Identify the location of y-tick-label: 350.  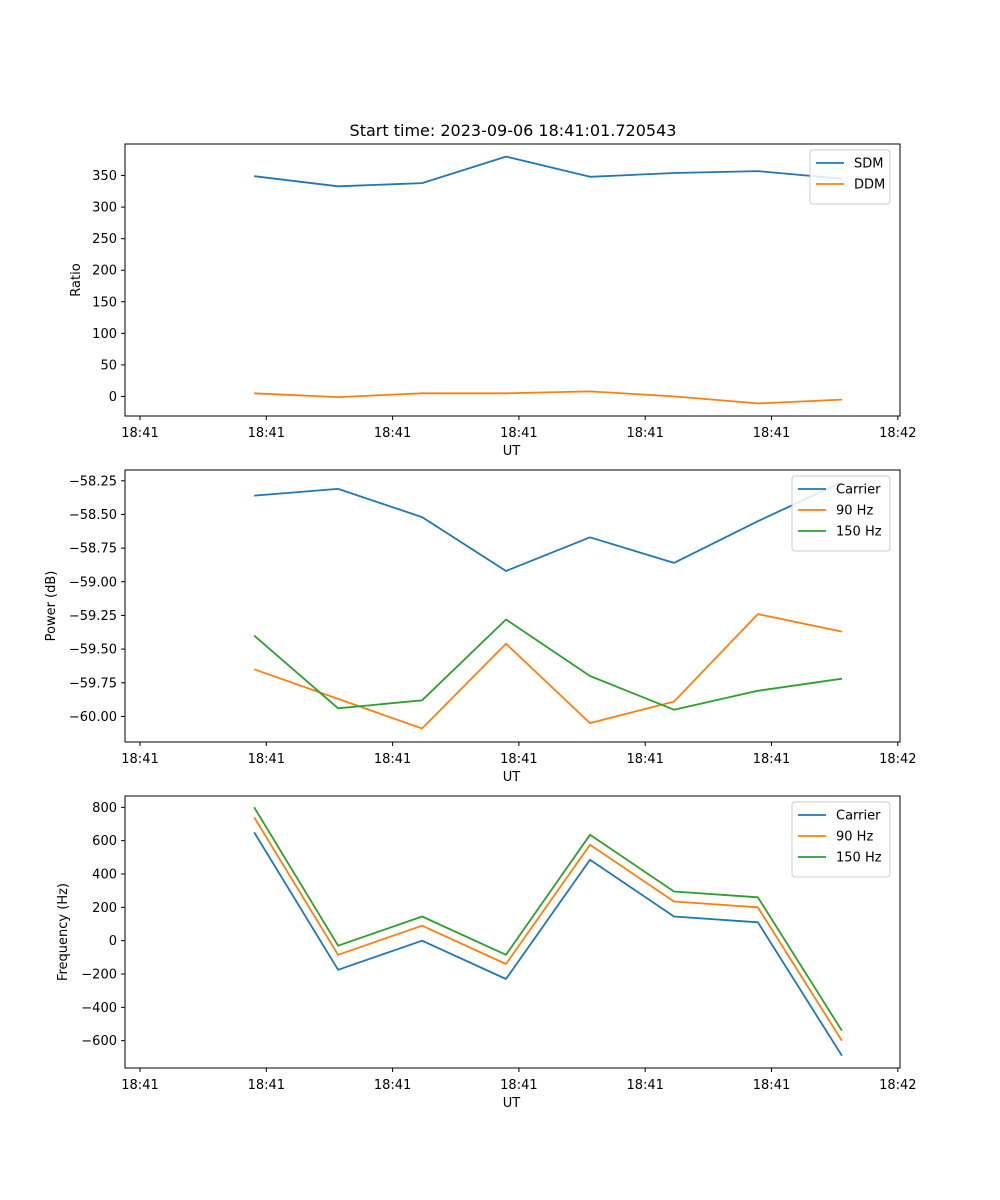
(104, 176).